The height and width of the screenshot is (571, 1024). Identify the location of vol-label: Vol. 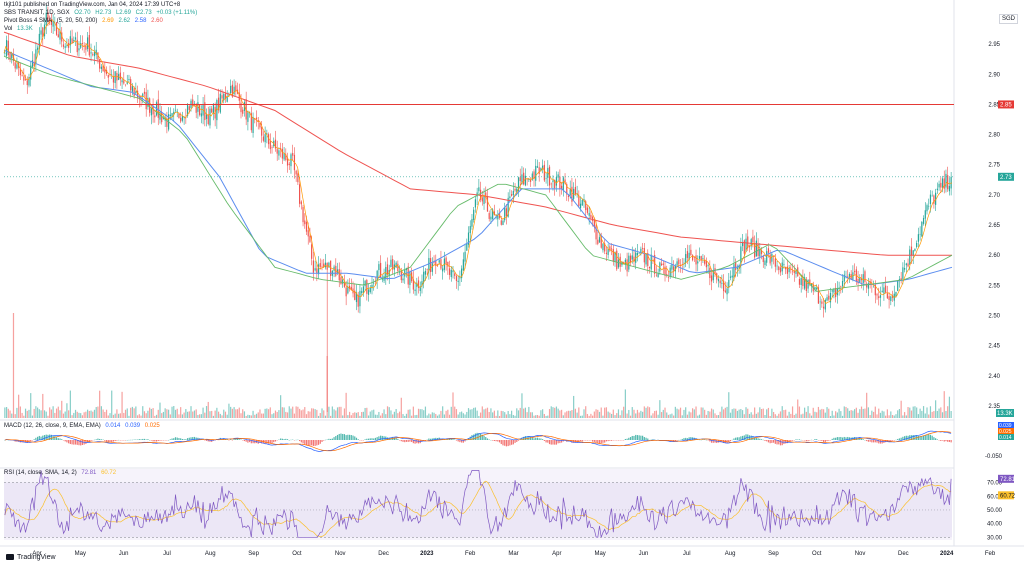
(8, 29).